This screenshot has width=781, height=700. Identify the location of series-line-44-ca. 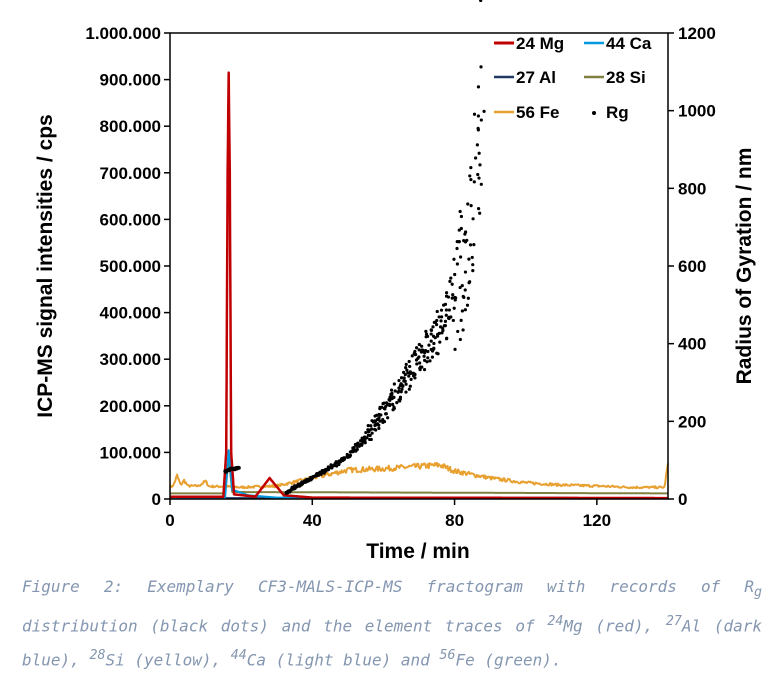
(419, 474).